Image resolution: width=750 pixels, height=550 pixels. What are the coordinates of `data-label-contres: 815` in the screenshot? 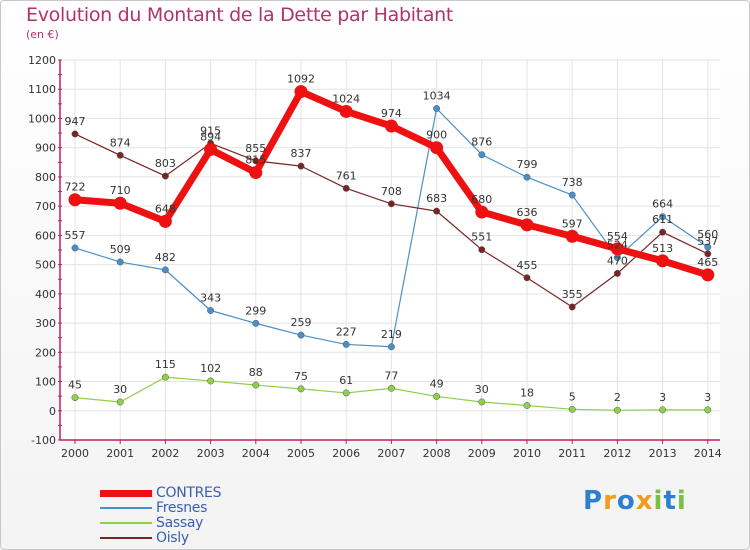 It's located at (255, 160).